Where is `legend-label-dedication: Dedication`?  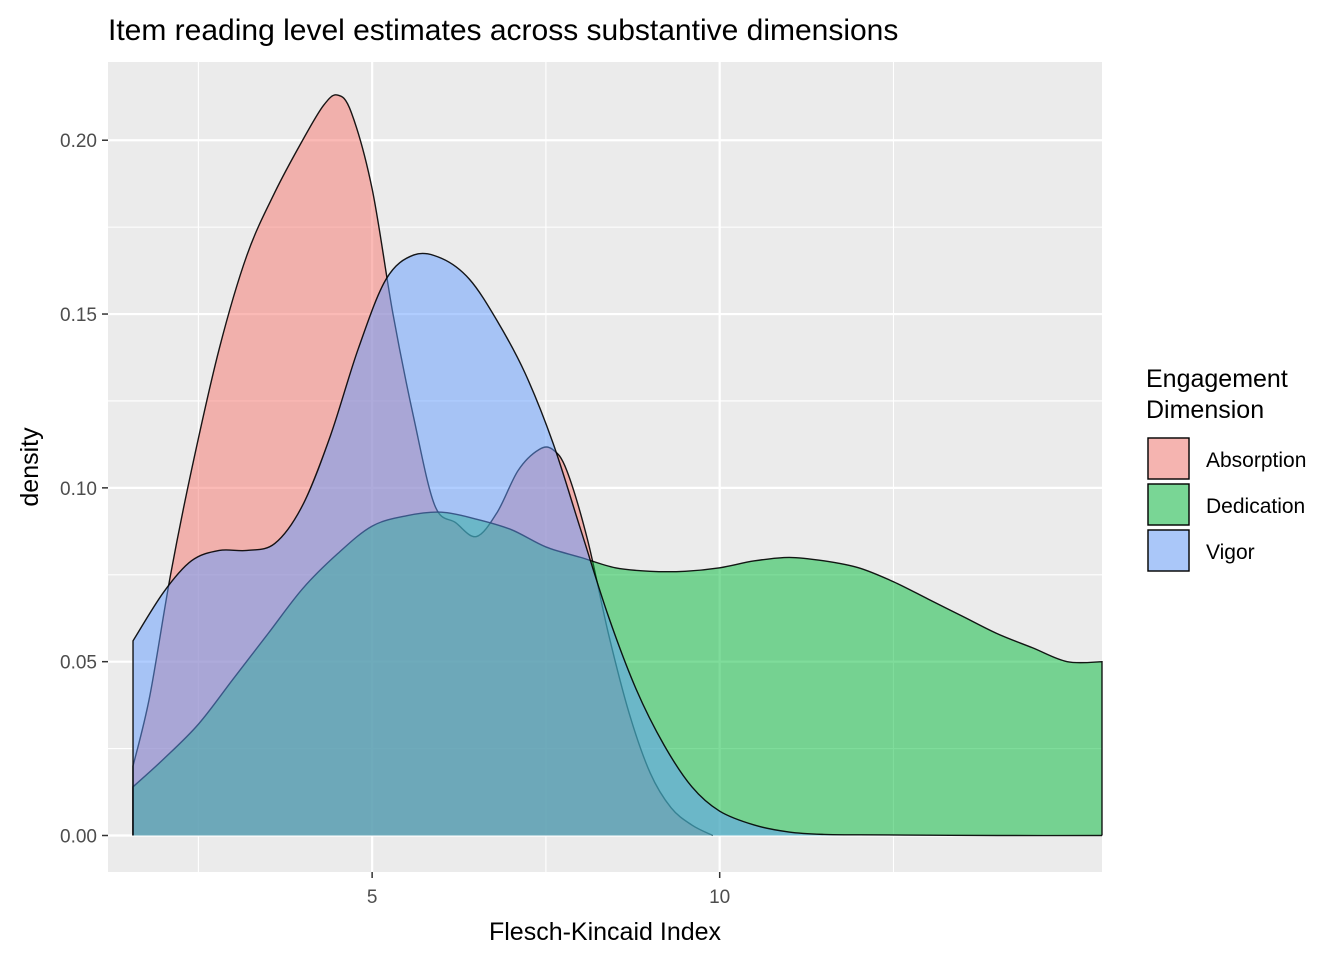 legend-label-dedication: Dedication is located at coordinates (1255, 506).